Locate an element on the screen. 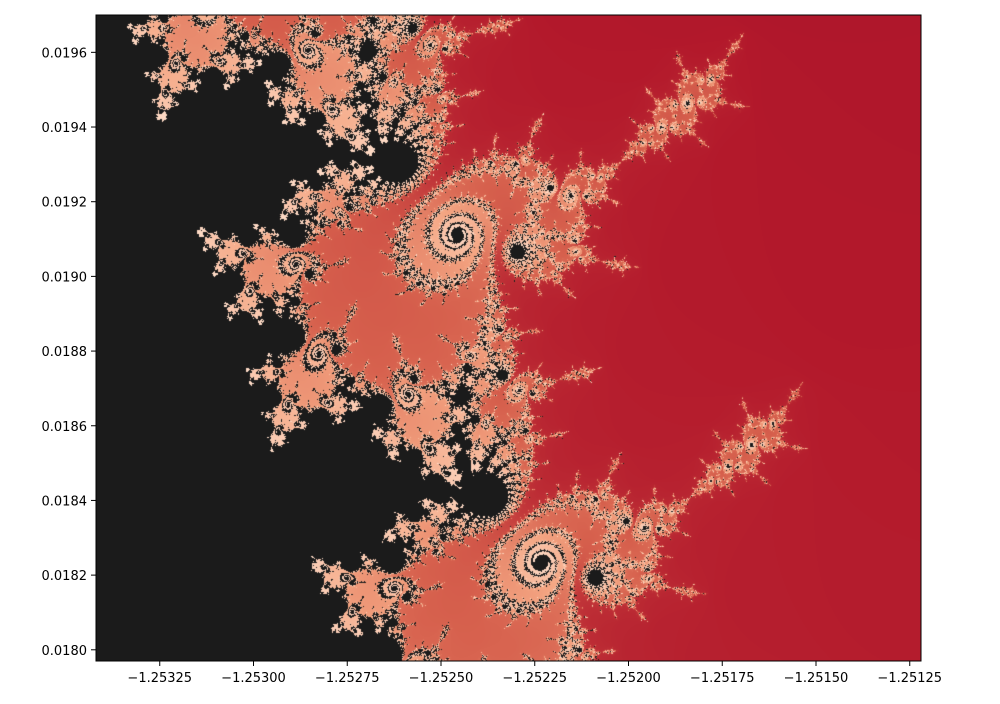 This screenshot has width=1000, height=704. y-tick-label: 0.0182 is located at coordinates (65, 576).